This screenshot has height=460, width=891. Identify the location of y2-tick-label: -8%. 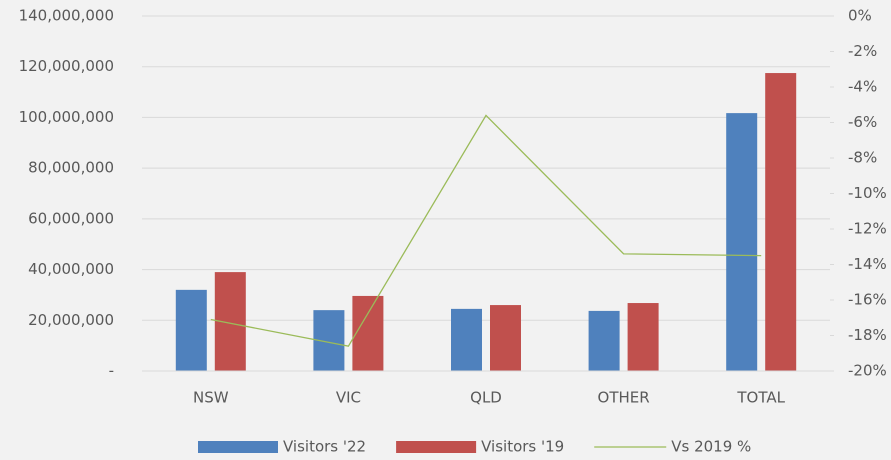
(862, 158).